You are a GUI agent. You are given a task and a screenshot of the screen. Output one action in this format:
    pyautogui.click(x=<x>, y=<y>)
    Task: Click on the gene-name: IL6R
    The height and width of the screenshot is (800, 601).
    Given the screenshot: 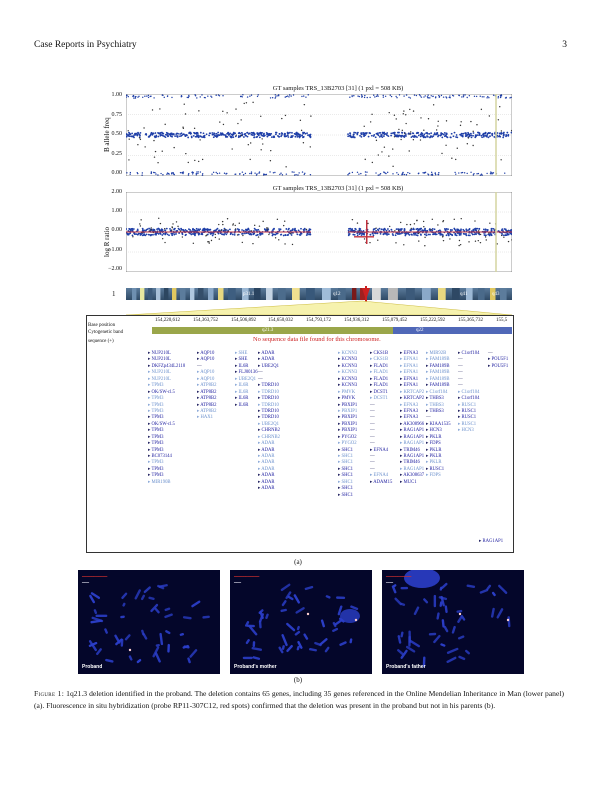 What is the action you would take?
    pyautogui.click(x=243, y=386)
    